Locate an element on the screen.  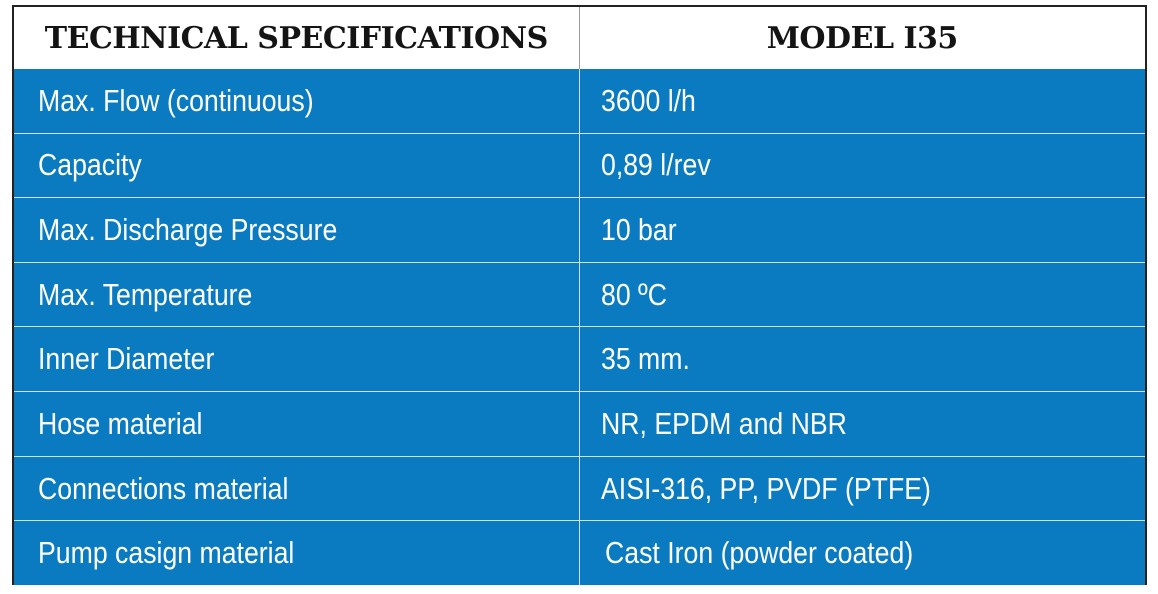
spec-value: 10 bar is located at coordinates (862, 230).